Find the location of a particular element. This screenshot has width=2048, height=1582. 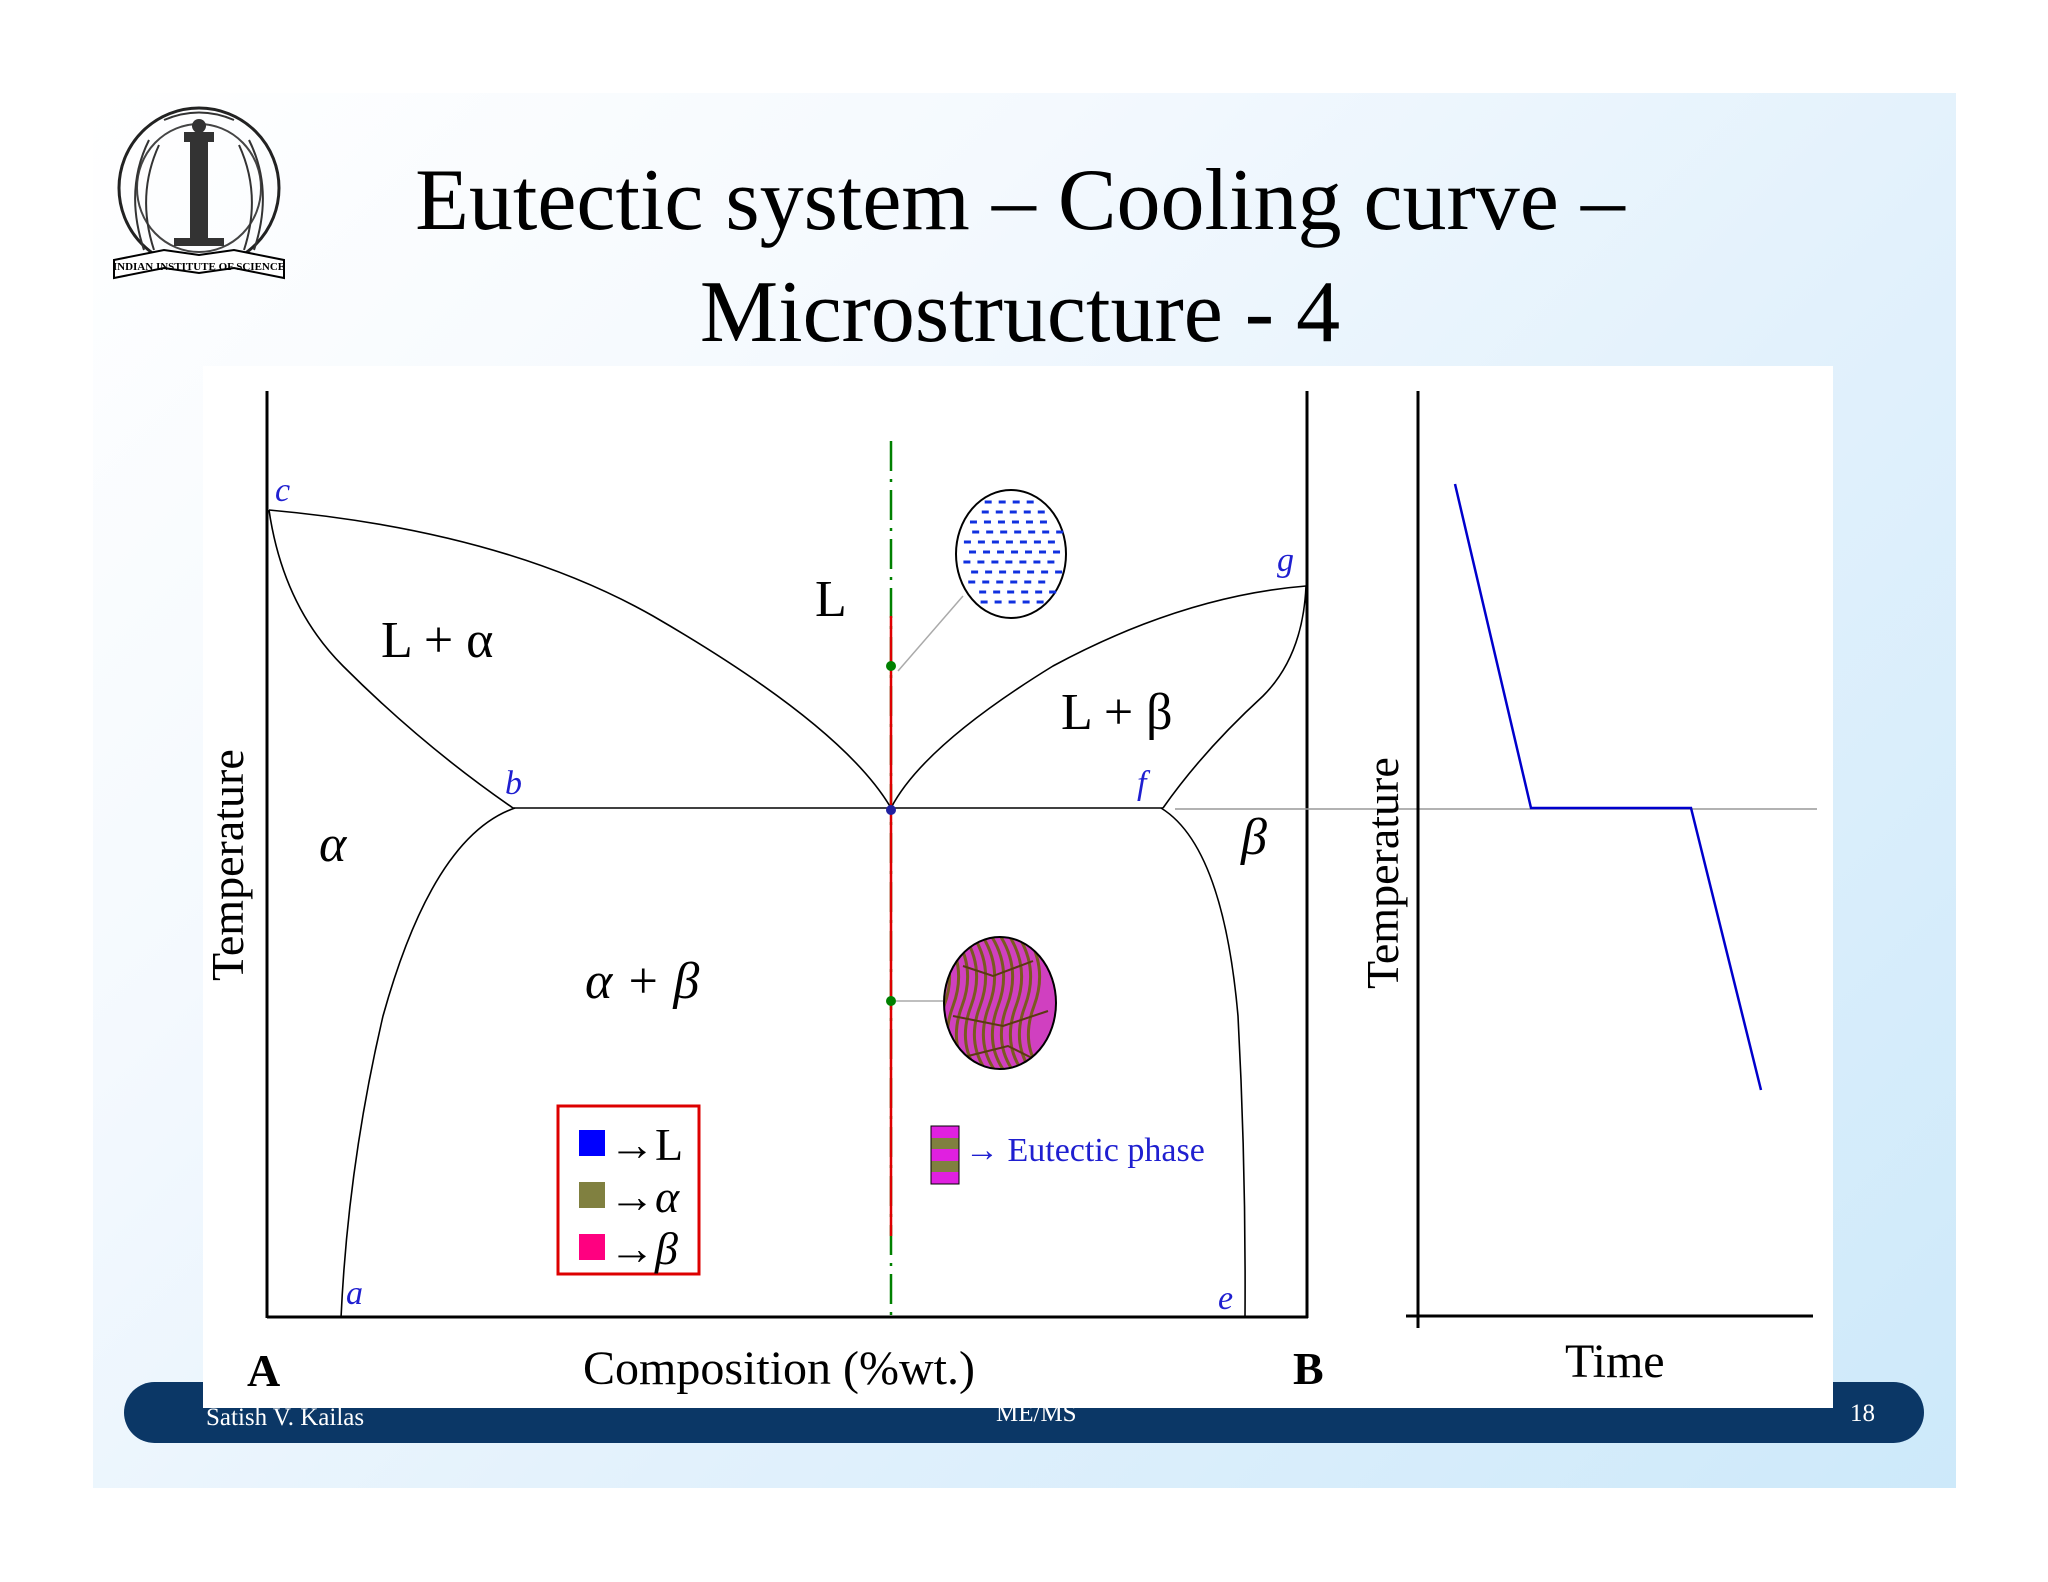

end-component-b: B is located at coordinates (1308, 1368).